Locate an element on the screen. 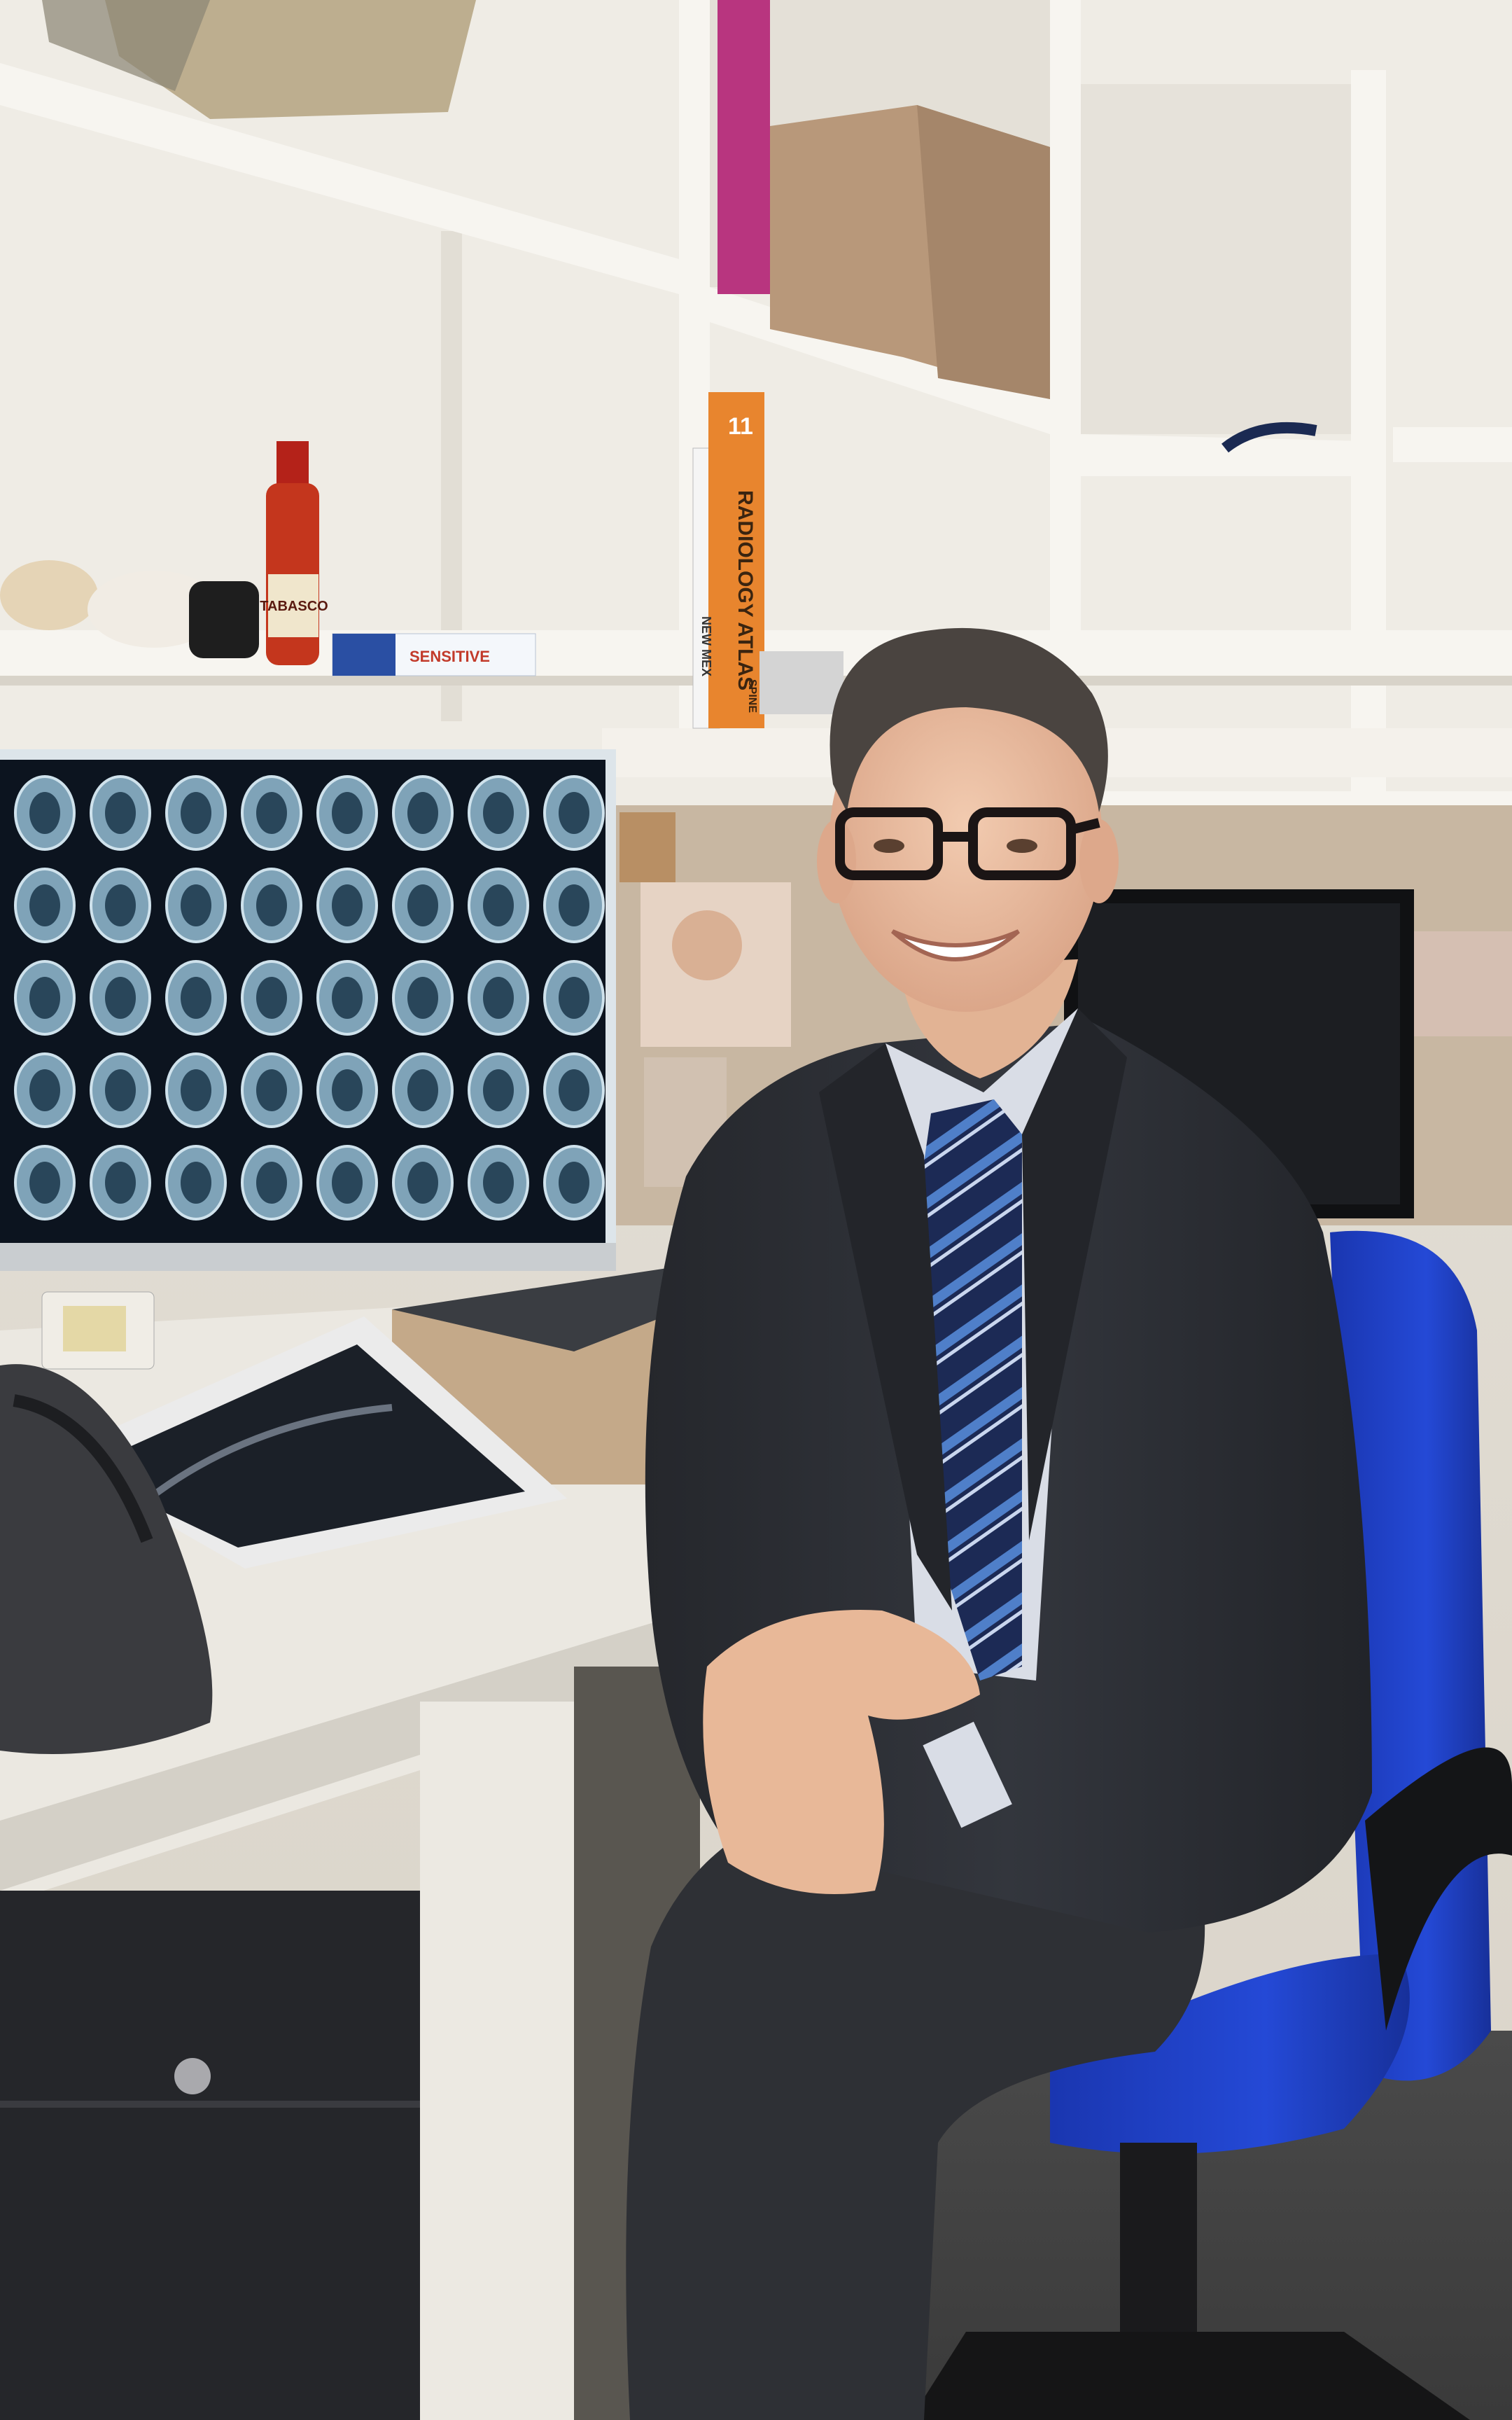 This screenshot has width=1512, height=2420. snack-bags is located at coordinates (129, 609).